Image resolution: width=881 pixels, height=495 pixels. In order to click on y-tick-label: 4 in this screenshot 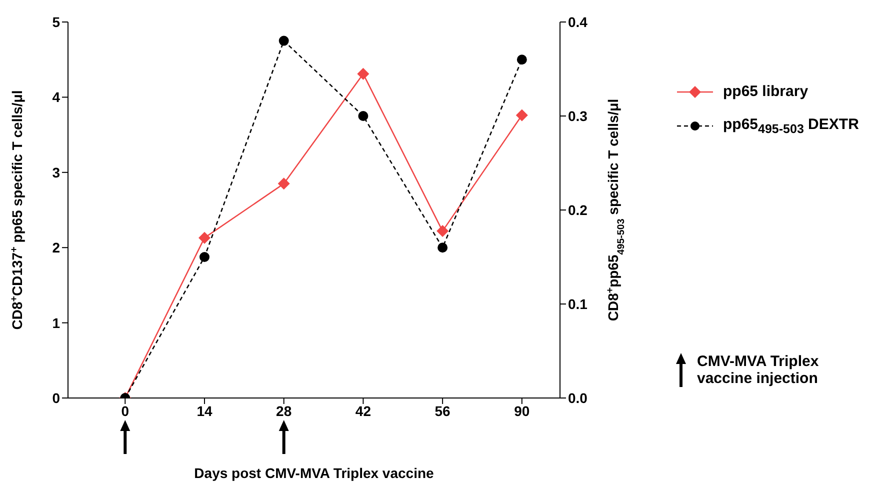, I will do `click(56, 97)`.